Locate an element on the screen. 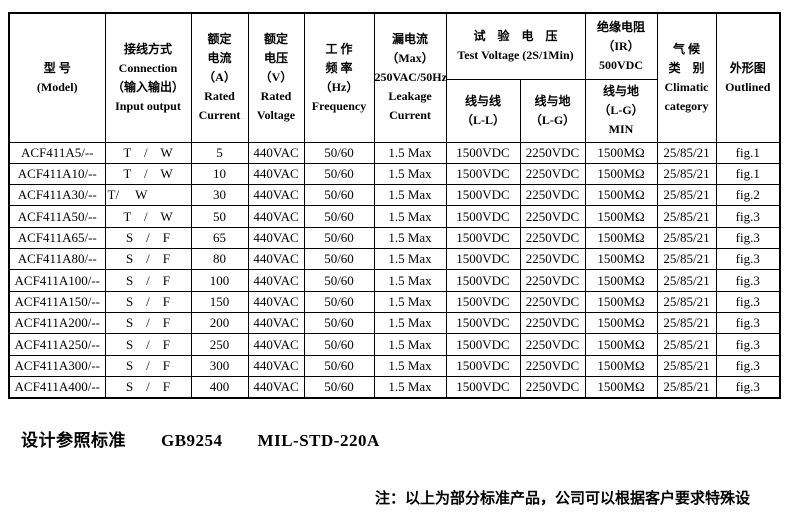 Image resolution: width=787 pixels, height=520 pixels. design-standards-line: 设计参照标准 GB9254 MIL-STD-220A is located at coordinates (200, 440).